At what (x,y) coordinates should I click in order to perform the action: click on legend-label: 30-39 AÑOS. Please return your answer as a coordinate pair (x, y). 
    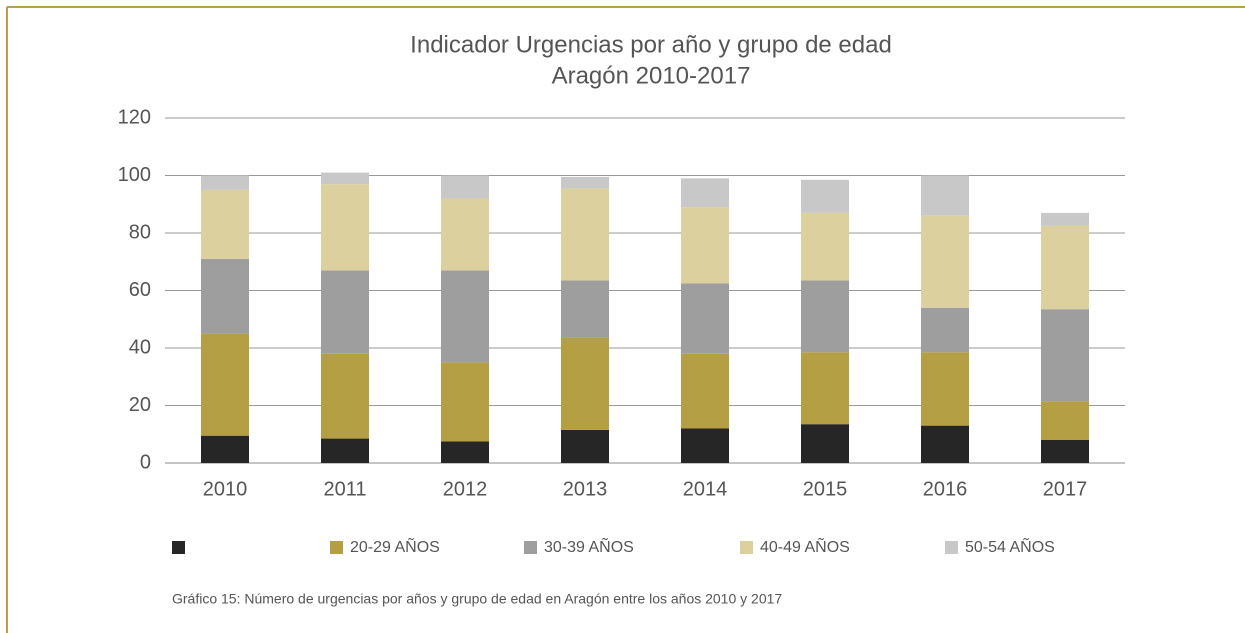
    Looking at the image, I should click on (589, 546).